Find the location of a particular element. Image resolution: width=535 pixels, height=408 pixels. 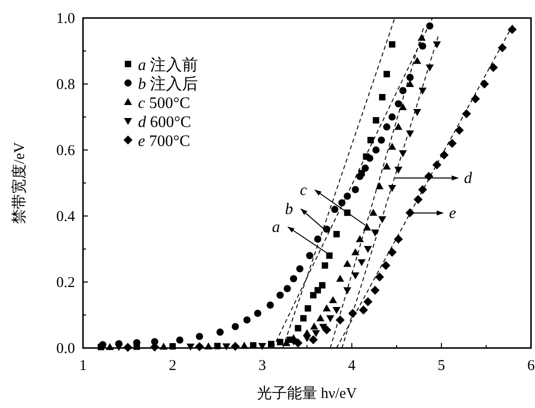

legend-label: d 600°C is located at coordinates (165, 122).